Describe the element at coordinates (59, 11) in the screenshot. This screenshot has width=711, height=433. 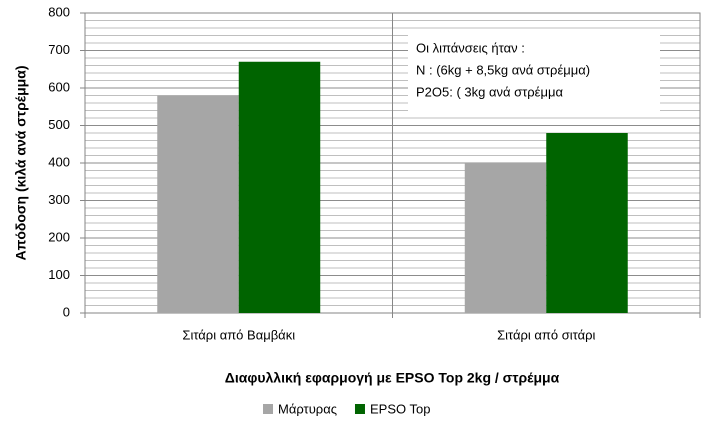
I see `y-tick-label: 800` at that location.